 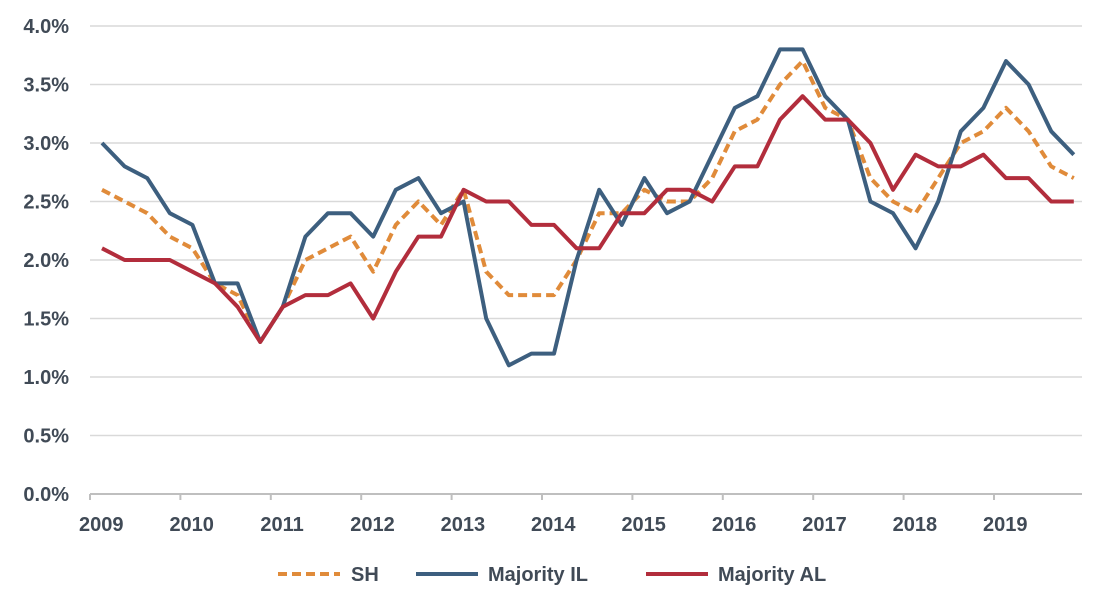 I want to click on legend-label: SH, so click(x=365, y=575).